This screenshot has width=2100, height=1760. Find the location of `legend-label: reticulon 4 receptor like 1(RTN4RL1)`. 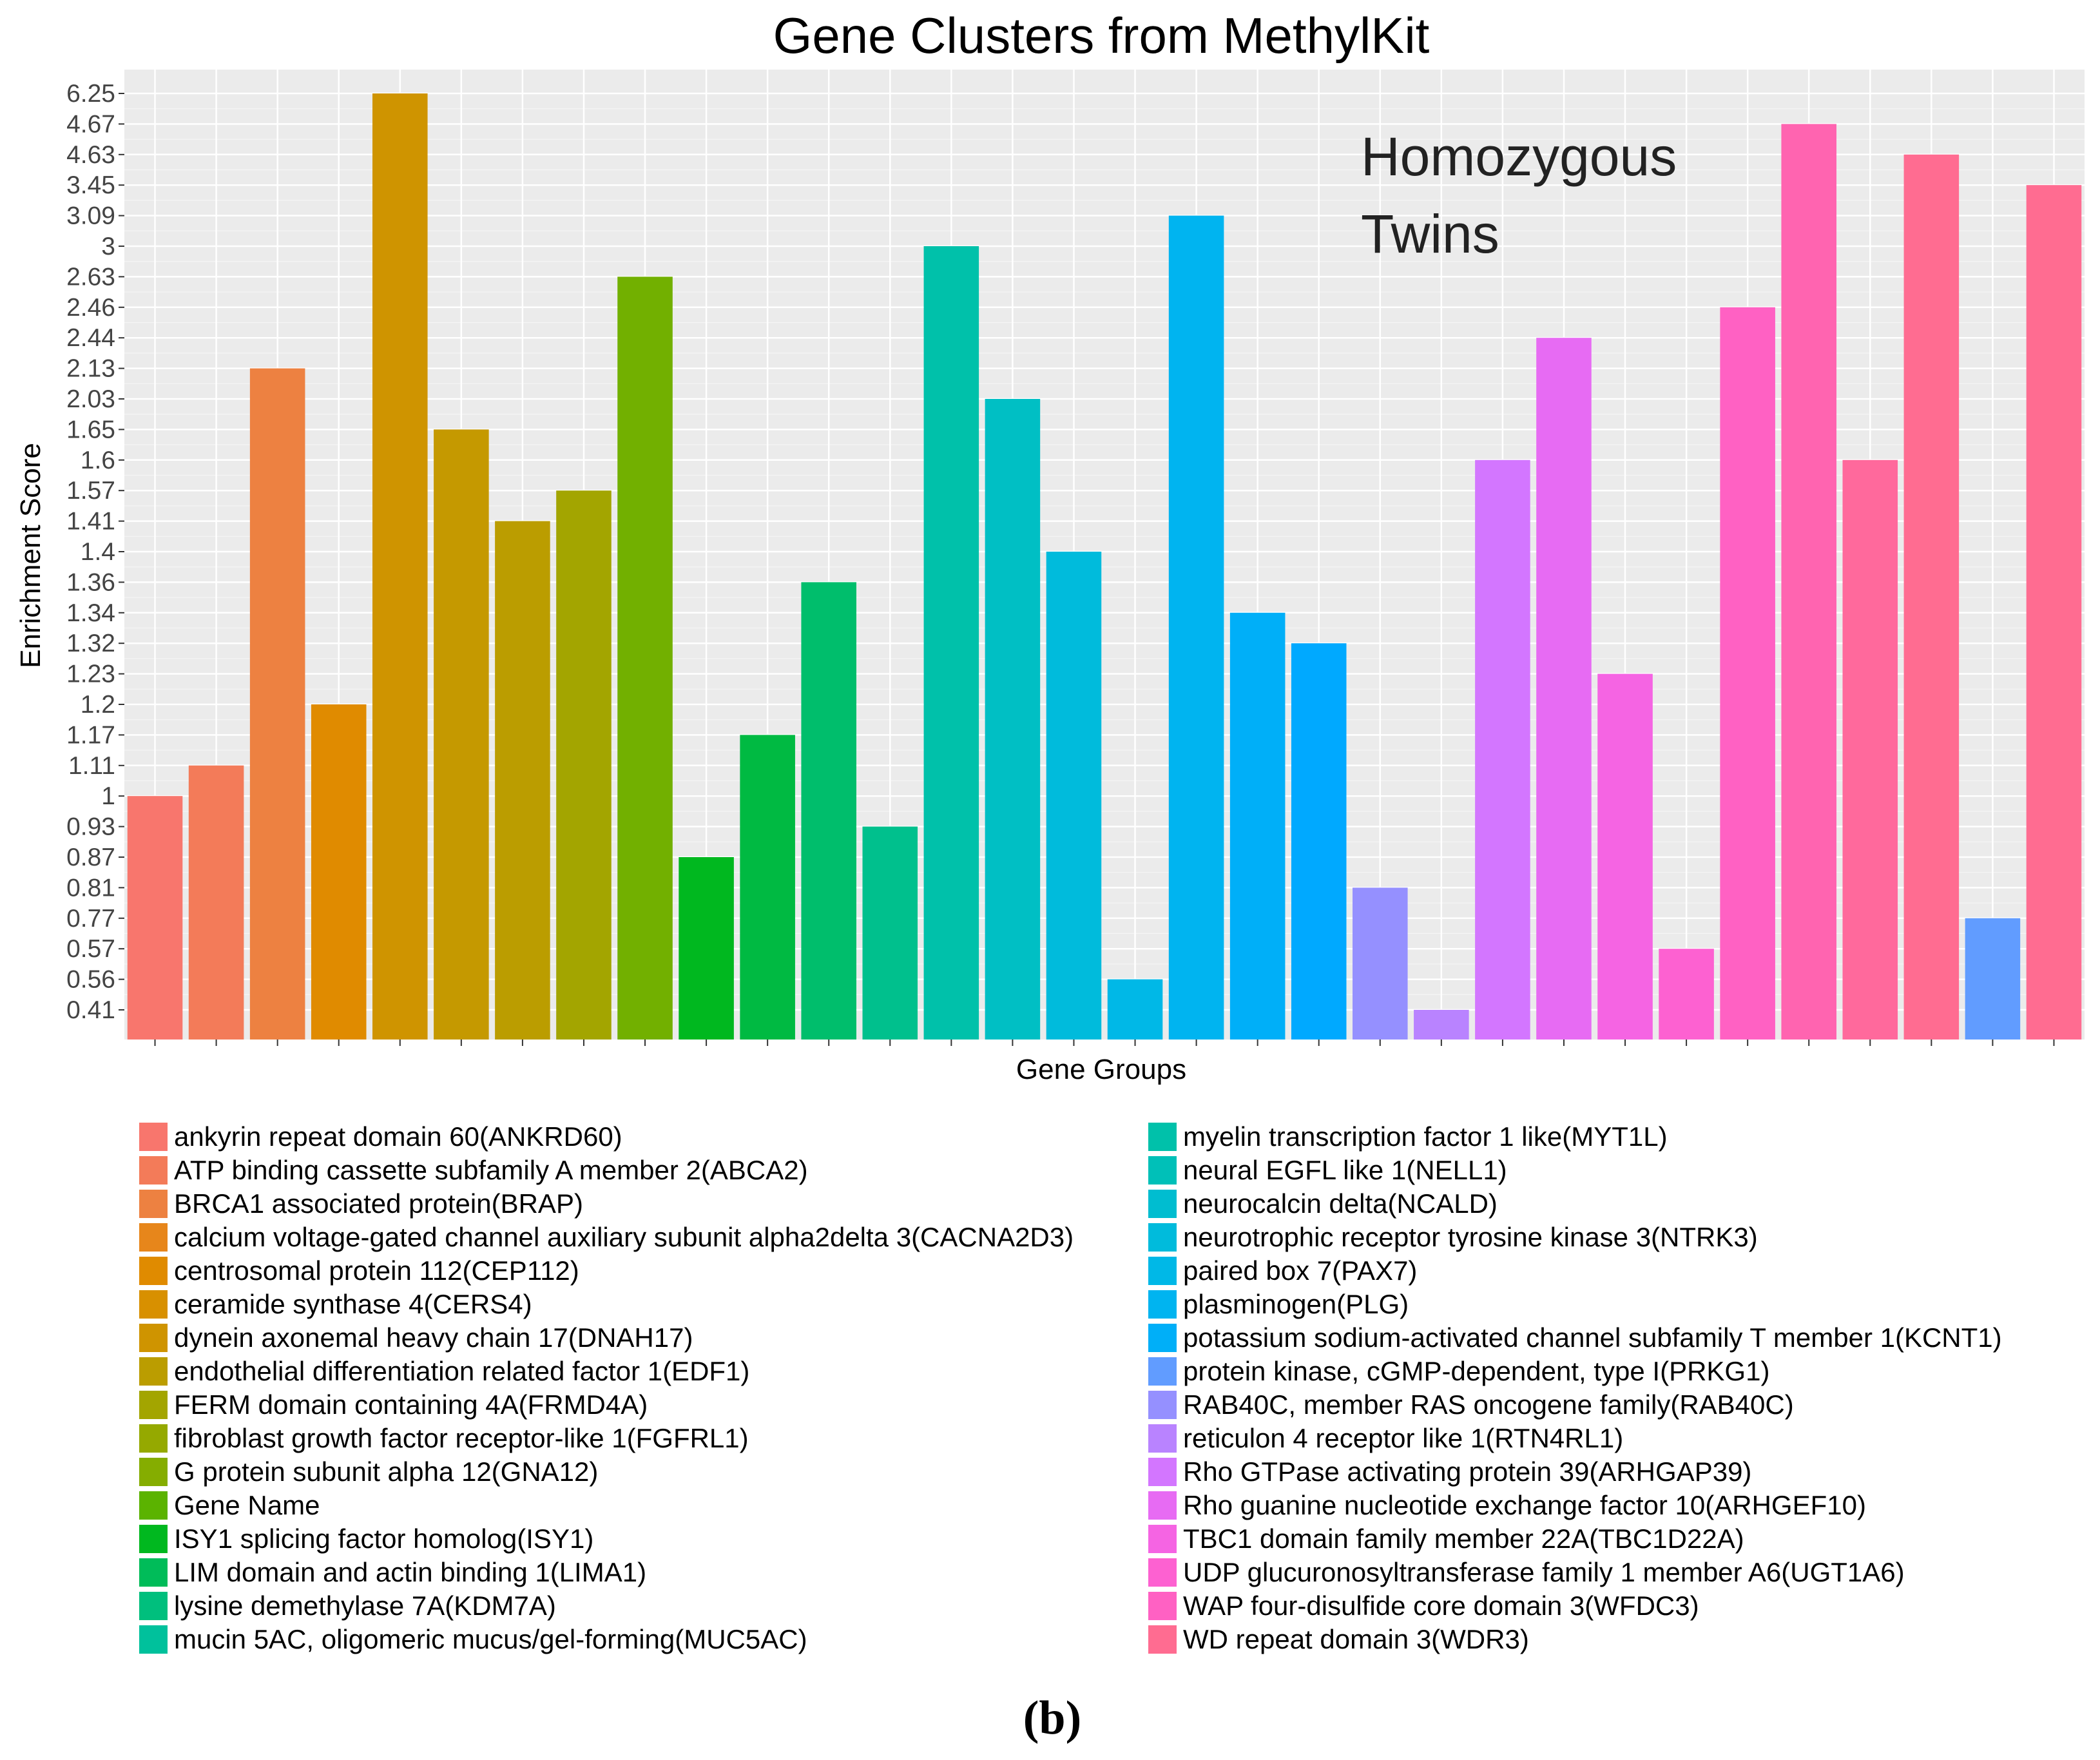

legend-label: reticulon 4 receptor like 1(RTN4RL1) is located at coordinates (1403, 1438).